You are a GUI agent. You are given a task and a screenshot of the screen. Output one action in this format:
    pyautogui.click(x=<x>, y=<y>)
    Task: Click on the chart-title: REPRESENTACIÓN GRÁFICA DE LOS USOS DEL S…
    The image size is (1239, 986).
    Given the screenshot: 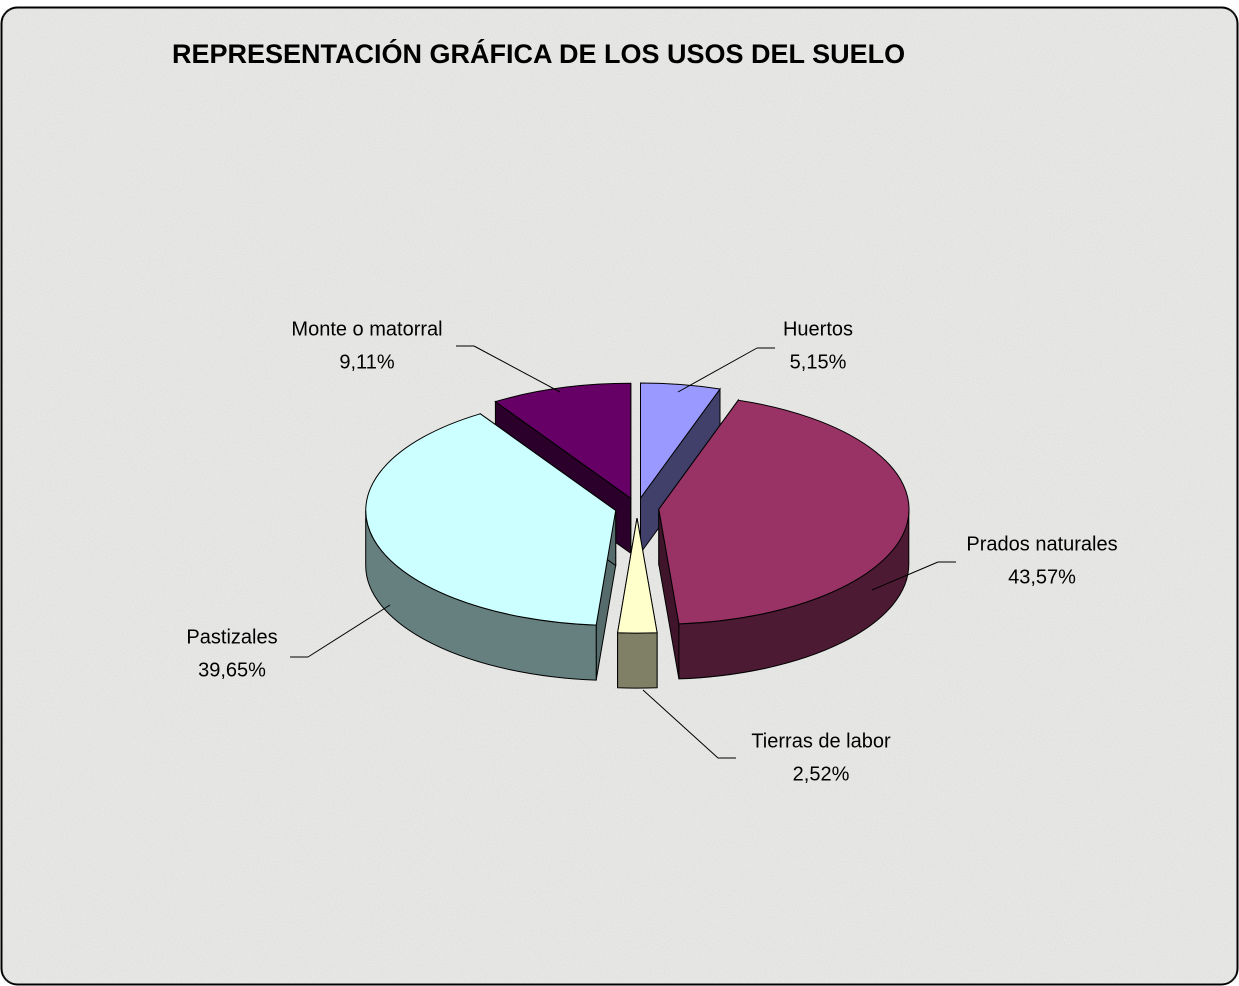 What is the action you would take?
    pyautogui.click(x=538, y=53)
    